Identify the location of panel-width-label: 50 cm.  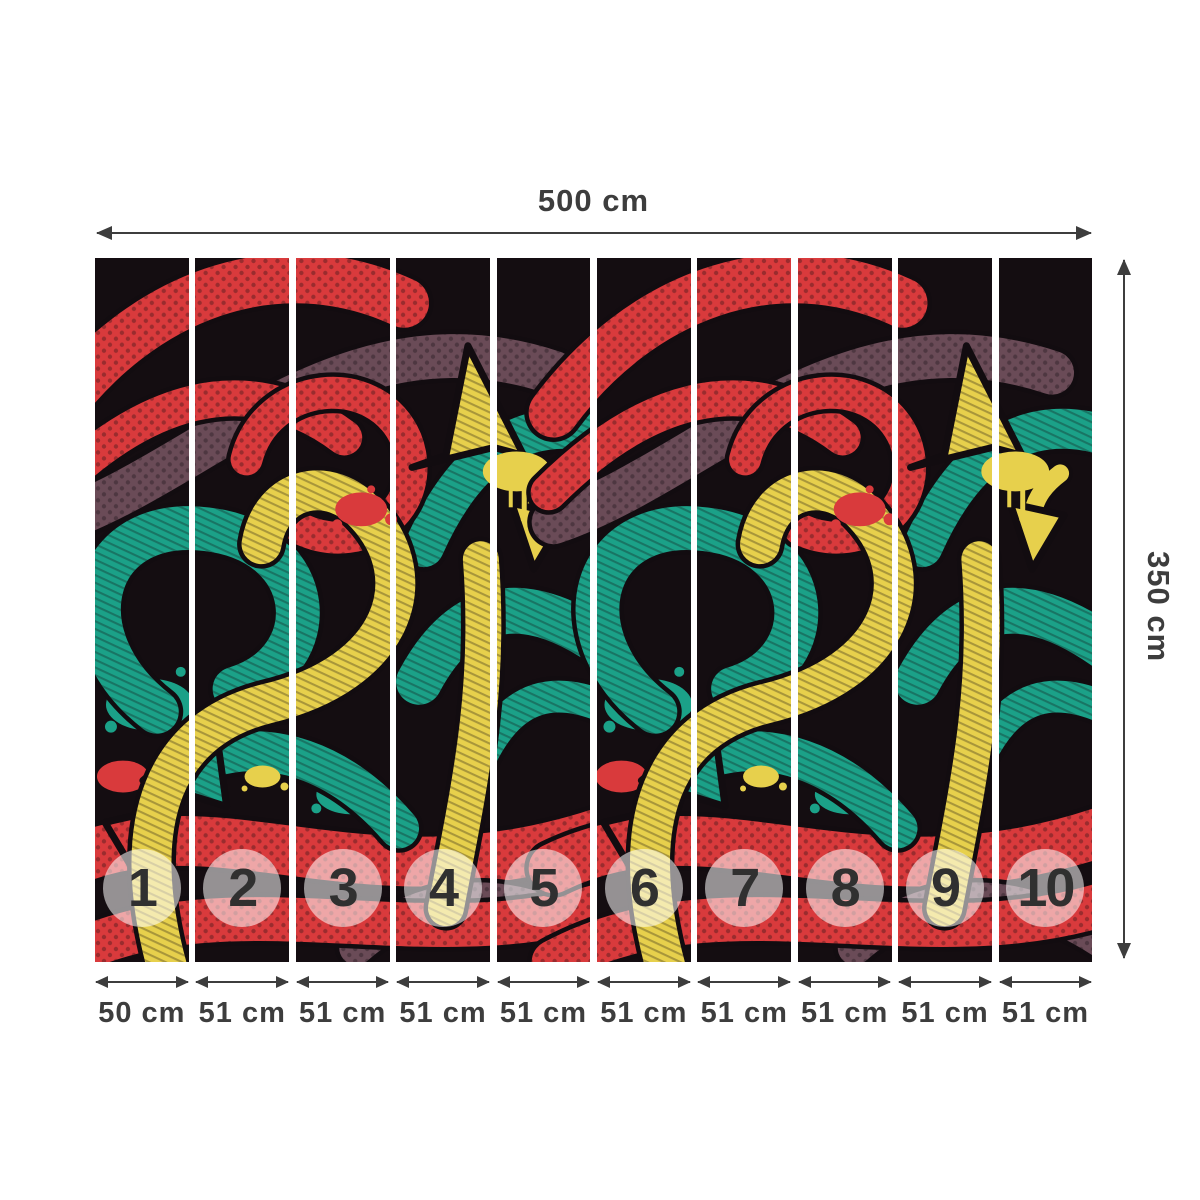
(142, 1013).